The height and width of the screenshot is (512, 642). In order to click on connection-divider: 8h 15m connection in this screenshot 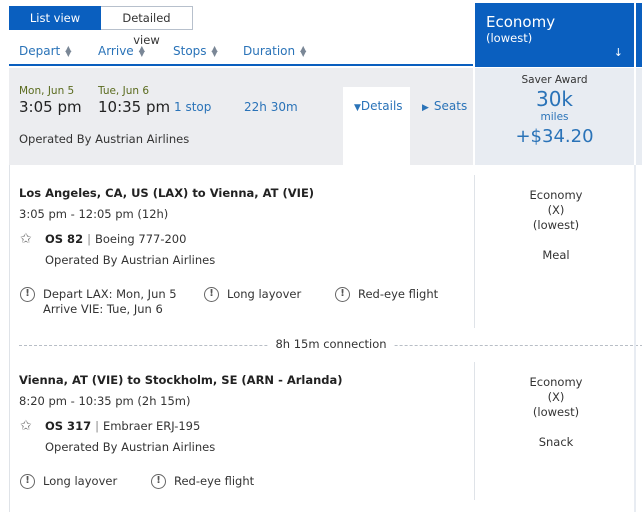, I will do `click(330, 345)`.